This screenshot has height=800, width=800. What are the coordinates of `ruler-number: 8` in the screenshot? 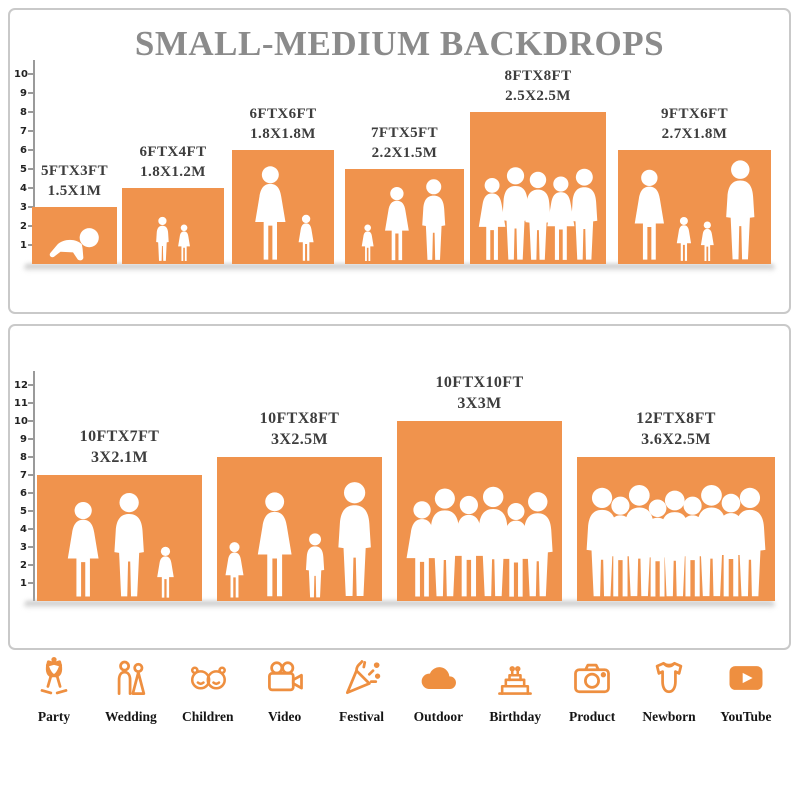 It's located at (23, 457).